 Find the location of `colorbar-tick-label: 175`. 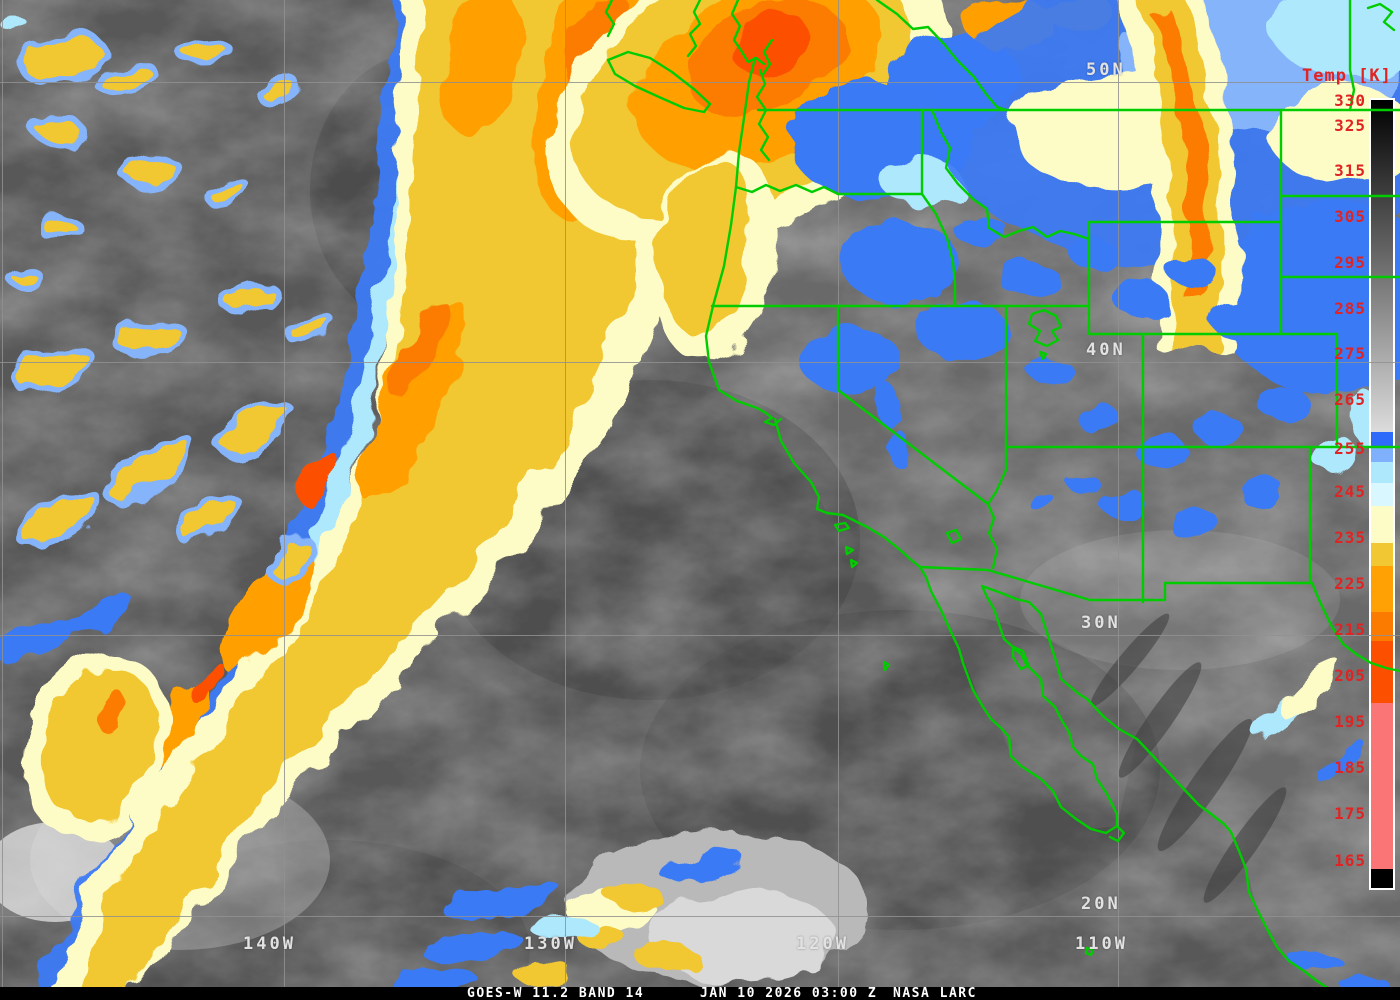

colorbar-tick-label: 175 is located at coordinates (1350, 813).